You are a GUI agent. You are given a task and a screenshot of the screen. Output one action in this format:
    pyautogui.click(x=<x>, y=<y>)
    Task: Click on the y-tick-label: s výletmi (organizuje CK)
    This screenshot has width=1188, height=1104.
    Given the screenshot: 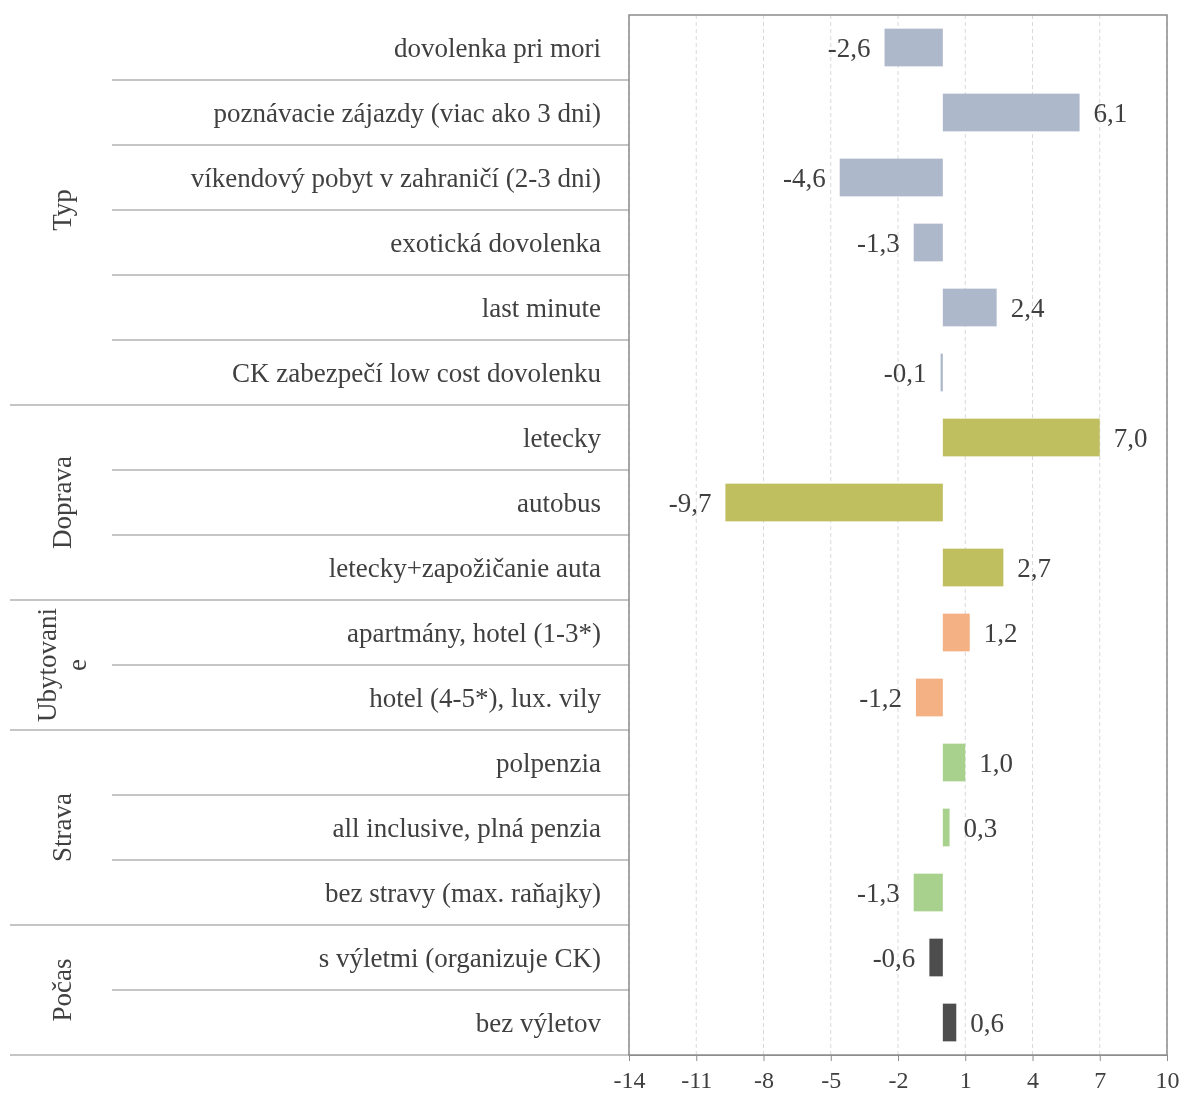 What is the action you would take?
    pyautogui.click(x=459, y=957)
    